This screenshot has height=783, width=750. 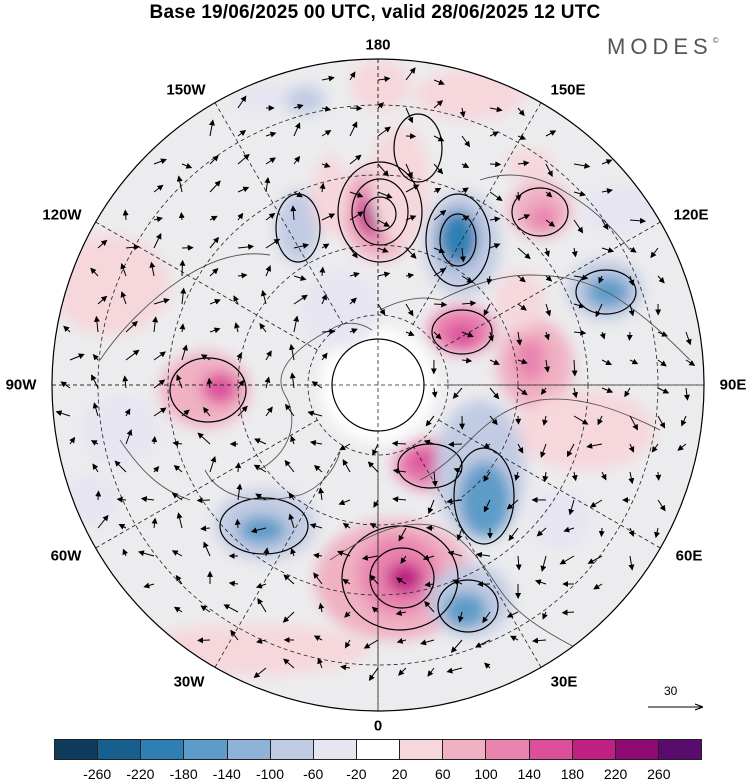 I want to click on colorbar-tick-label: -60, so click(x=313, y=774).